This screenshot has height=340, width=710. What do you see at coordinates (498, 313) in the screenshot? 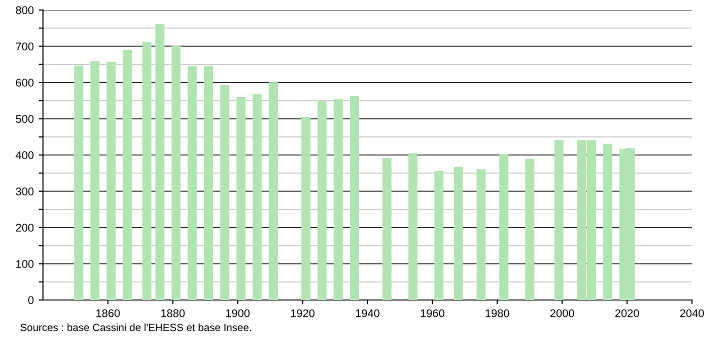
I see `x-tick-label: 1980` at bounding box center [498, 313].